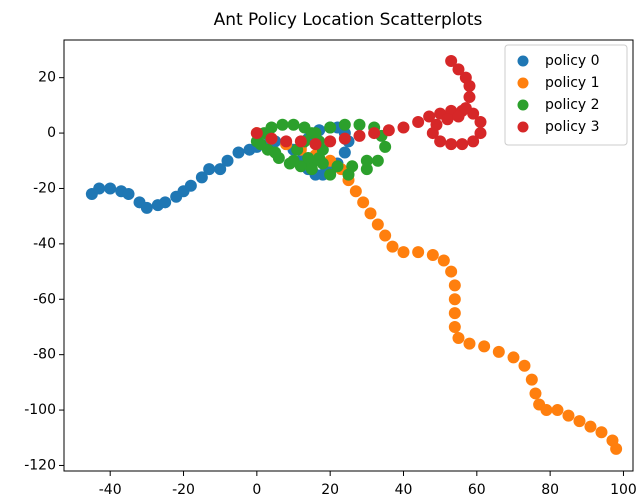 The height and width of the screenshot is (498, 642). What do you see at coordinates (404, 490) in the screenshot?
I see `x-tick-label: 40` at bounding box center [404, 490].